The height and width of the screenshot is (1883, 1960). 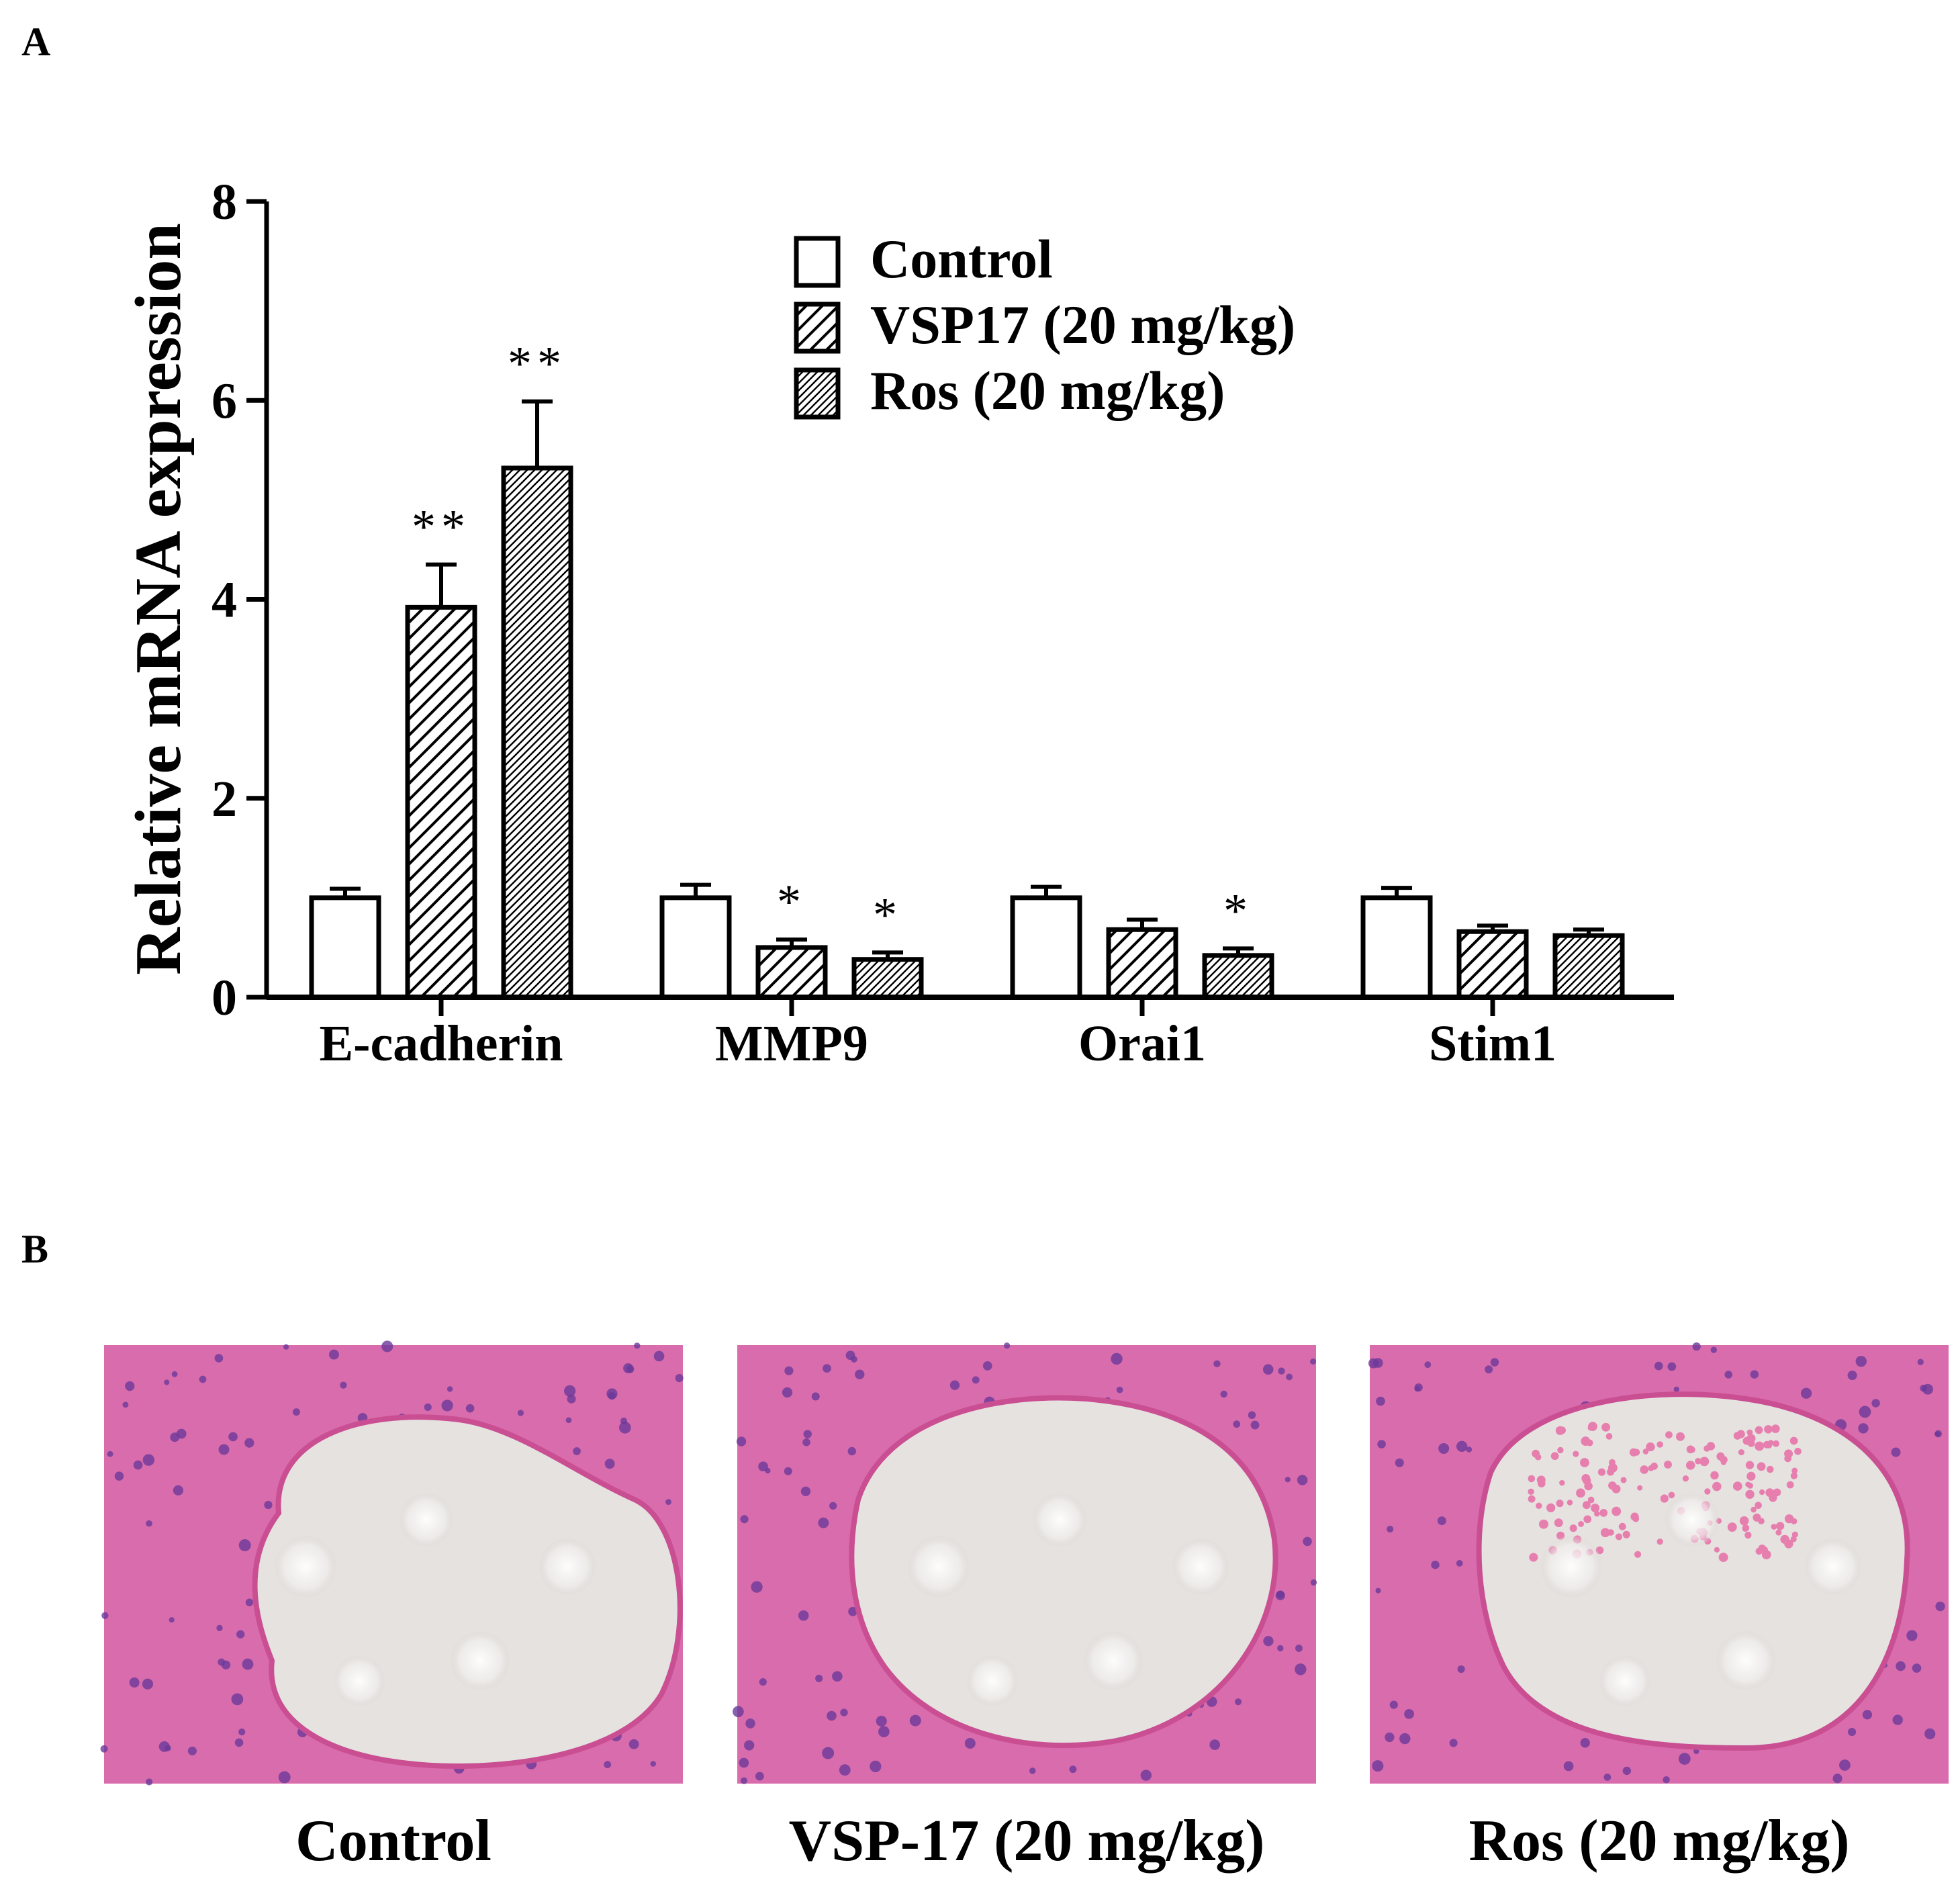 What do you see at coordinates (359, 1680) in the screenshot?
I see `artifact-bubble` at bounding box center [359, 1680].